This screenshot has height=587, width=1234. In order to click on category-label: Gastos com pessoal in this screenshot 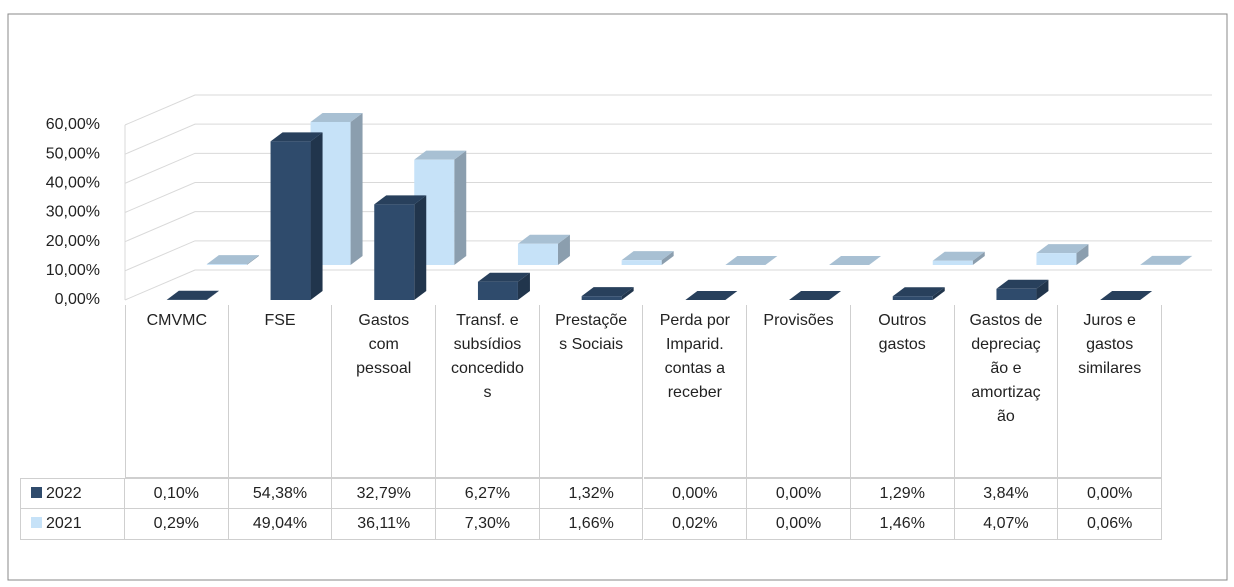, I will do `click(384, 391)`.